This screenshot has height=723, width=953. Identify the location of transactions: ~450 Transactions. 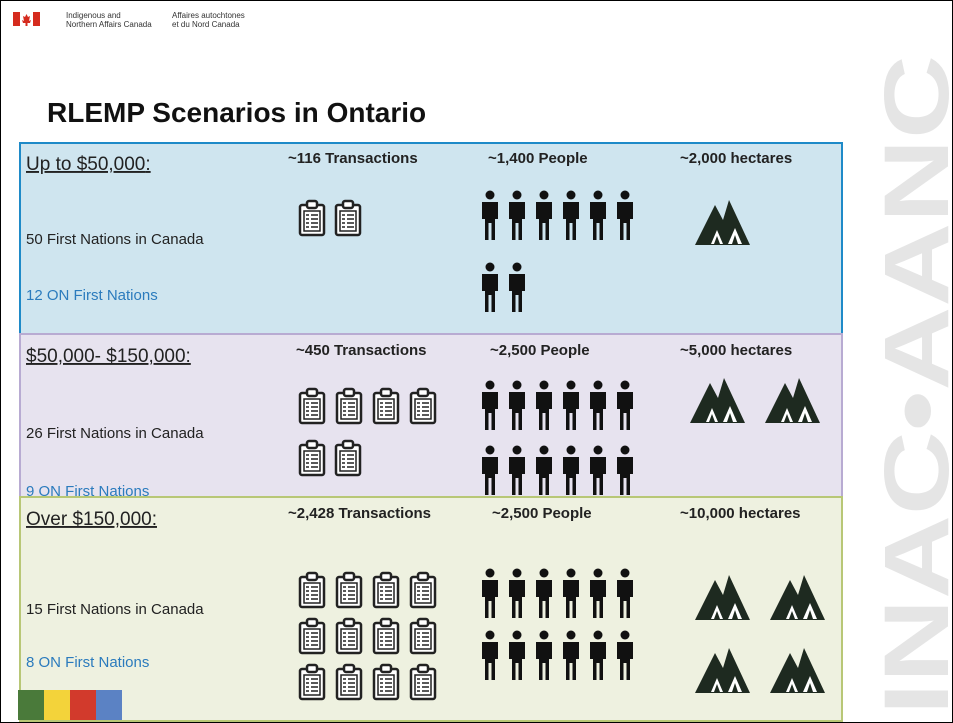
(361, 350).